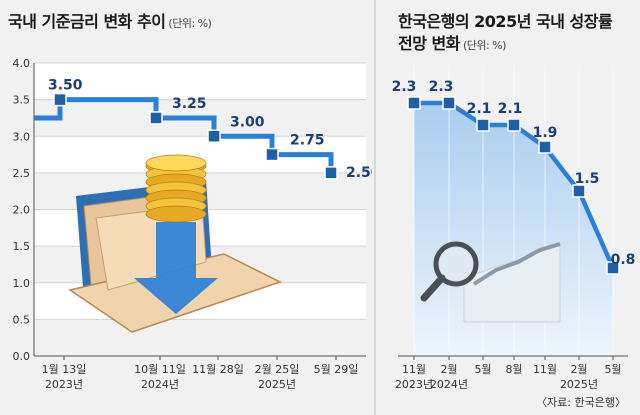 This screenshot has width=640, height=415. Describe the element at coordinates (545, 133) in the screenshot. I see `growth-value-label: 1.9` at that location.